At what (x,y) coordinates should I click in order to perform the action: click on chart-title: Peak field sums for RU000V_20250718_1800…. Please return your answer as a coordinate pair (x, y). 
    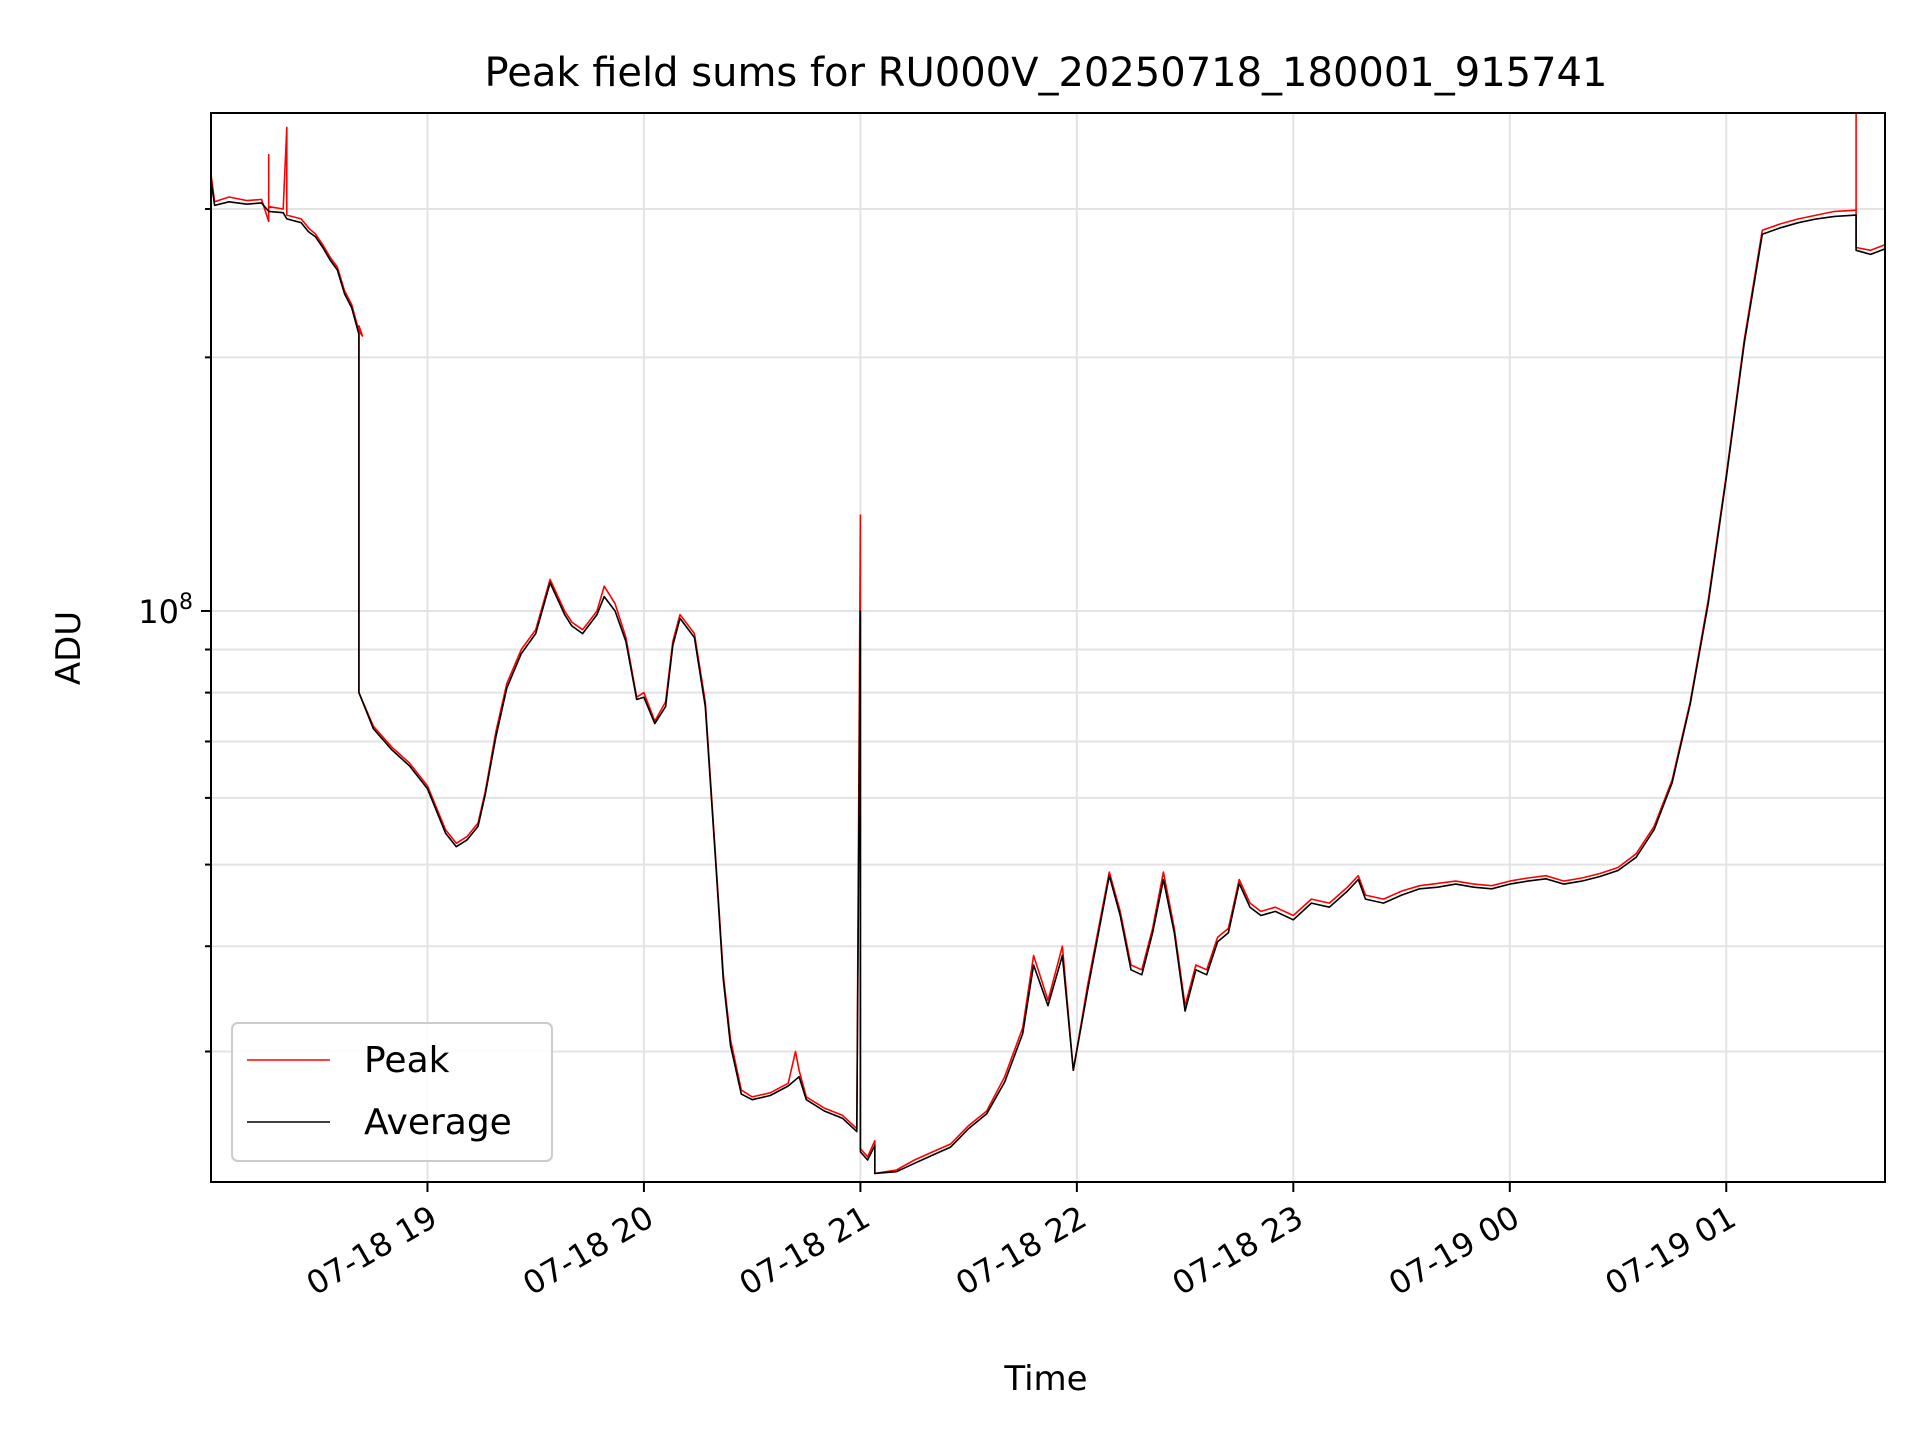
    Looking at the image, I should click on (1046, 73).